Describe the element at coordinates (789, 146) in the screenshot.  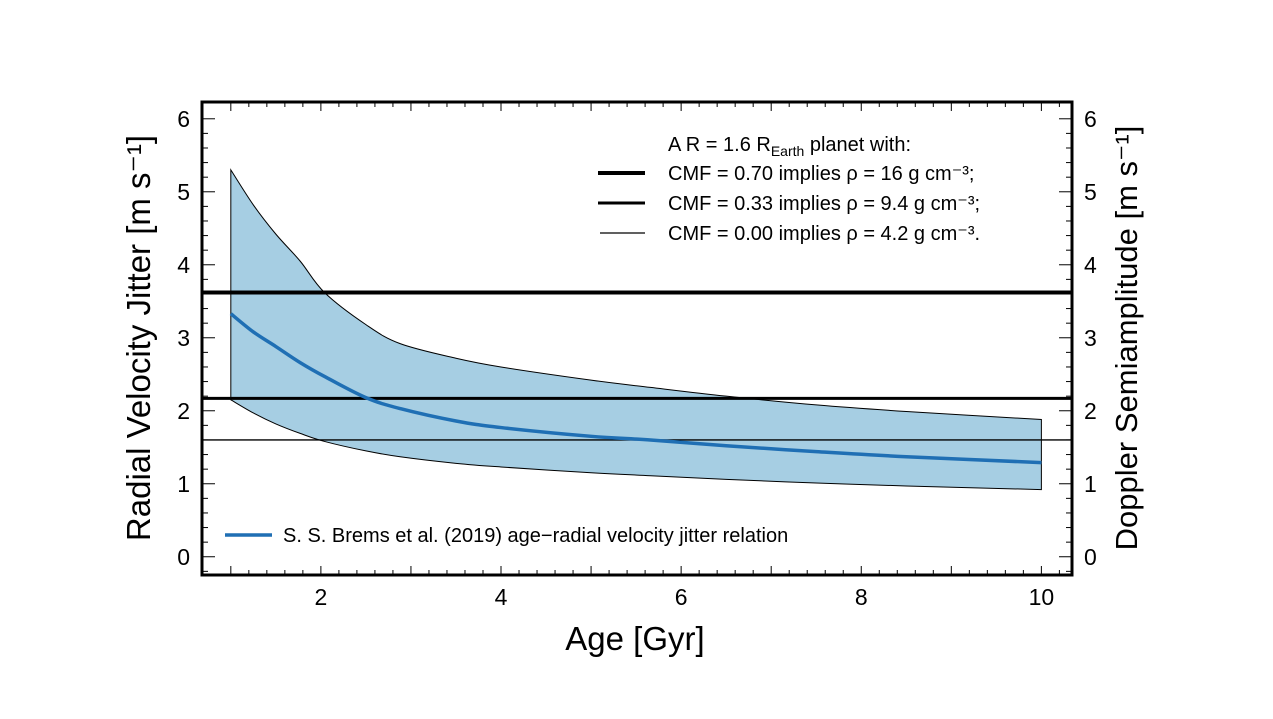
I see `legend-title: A R = 1.6 REarth planet with:` at that location.